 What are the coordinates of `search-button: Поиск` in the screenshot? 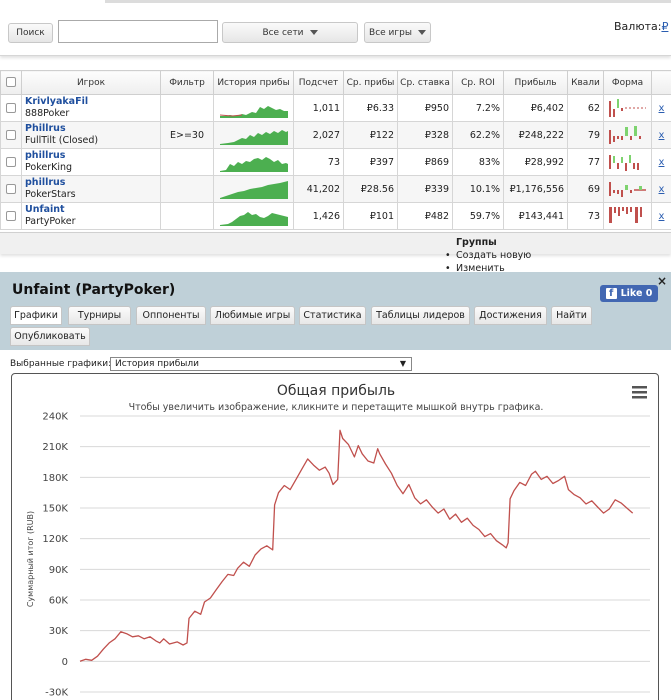 It's located at (30, 33).